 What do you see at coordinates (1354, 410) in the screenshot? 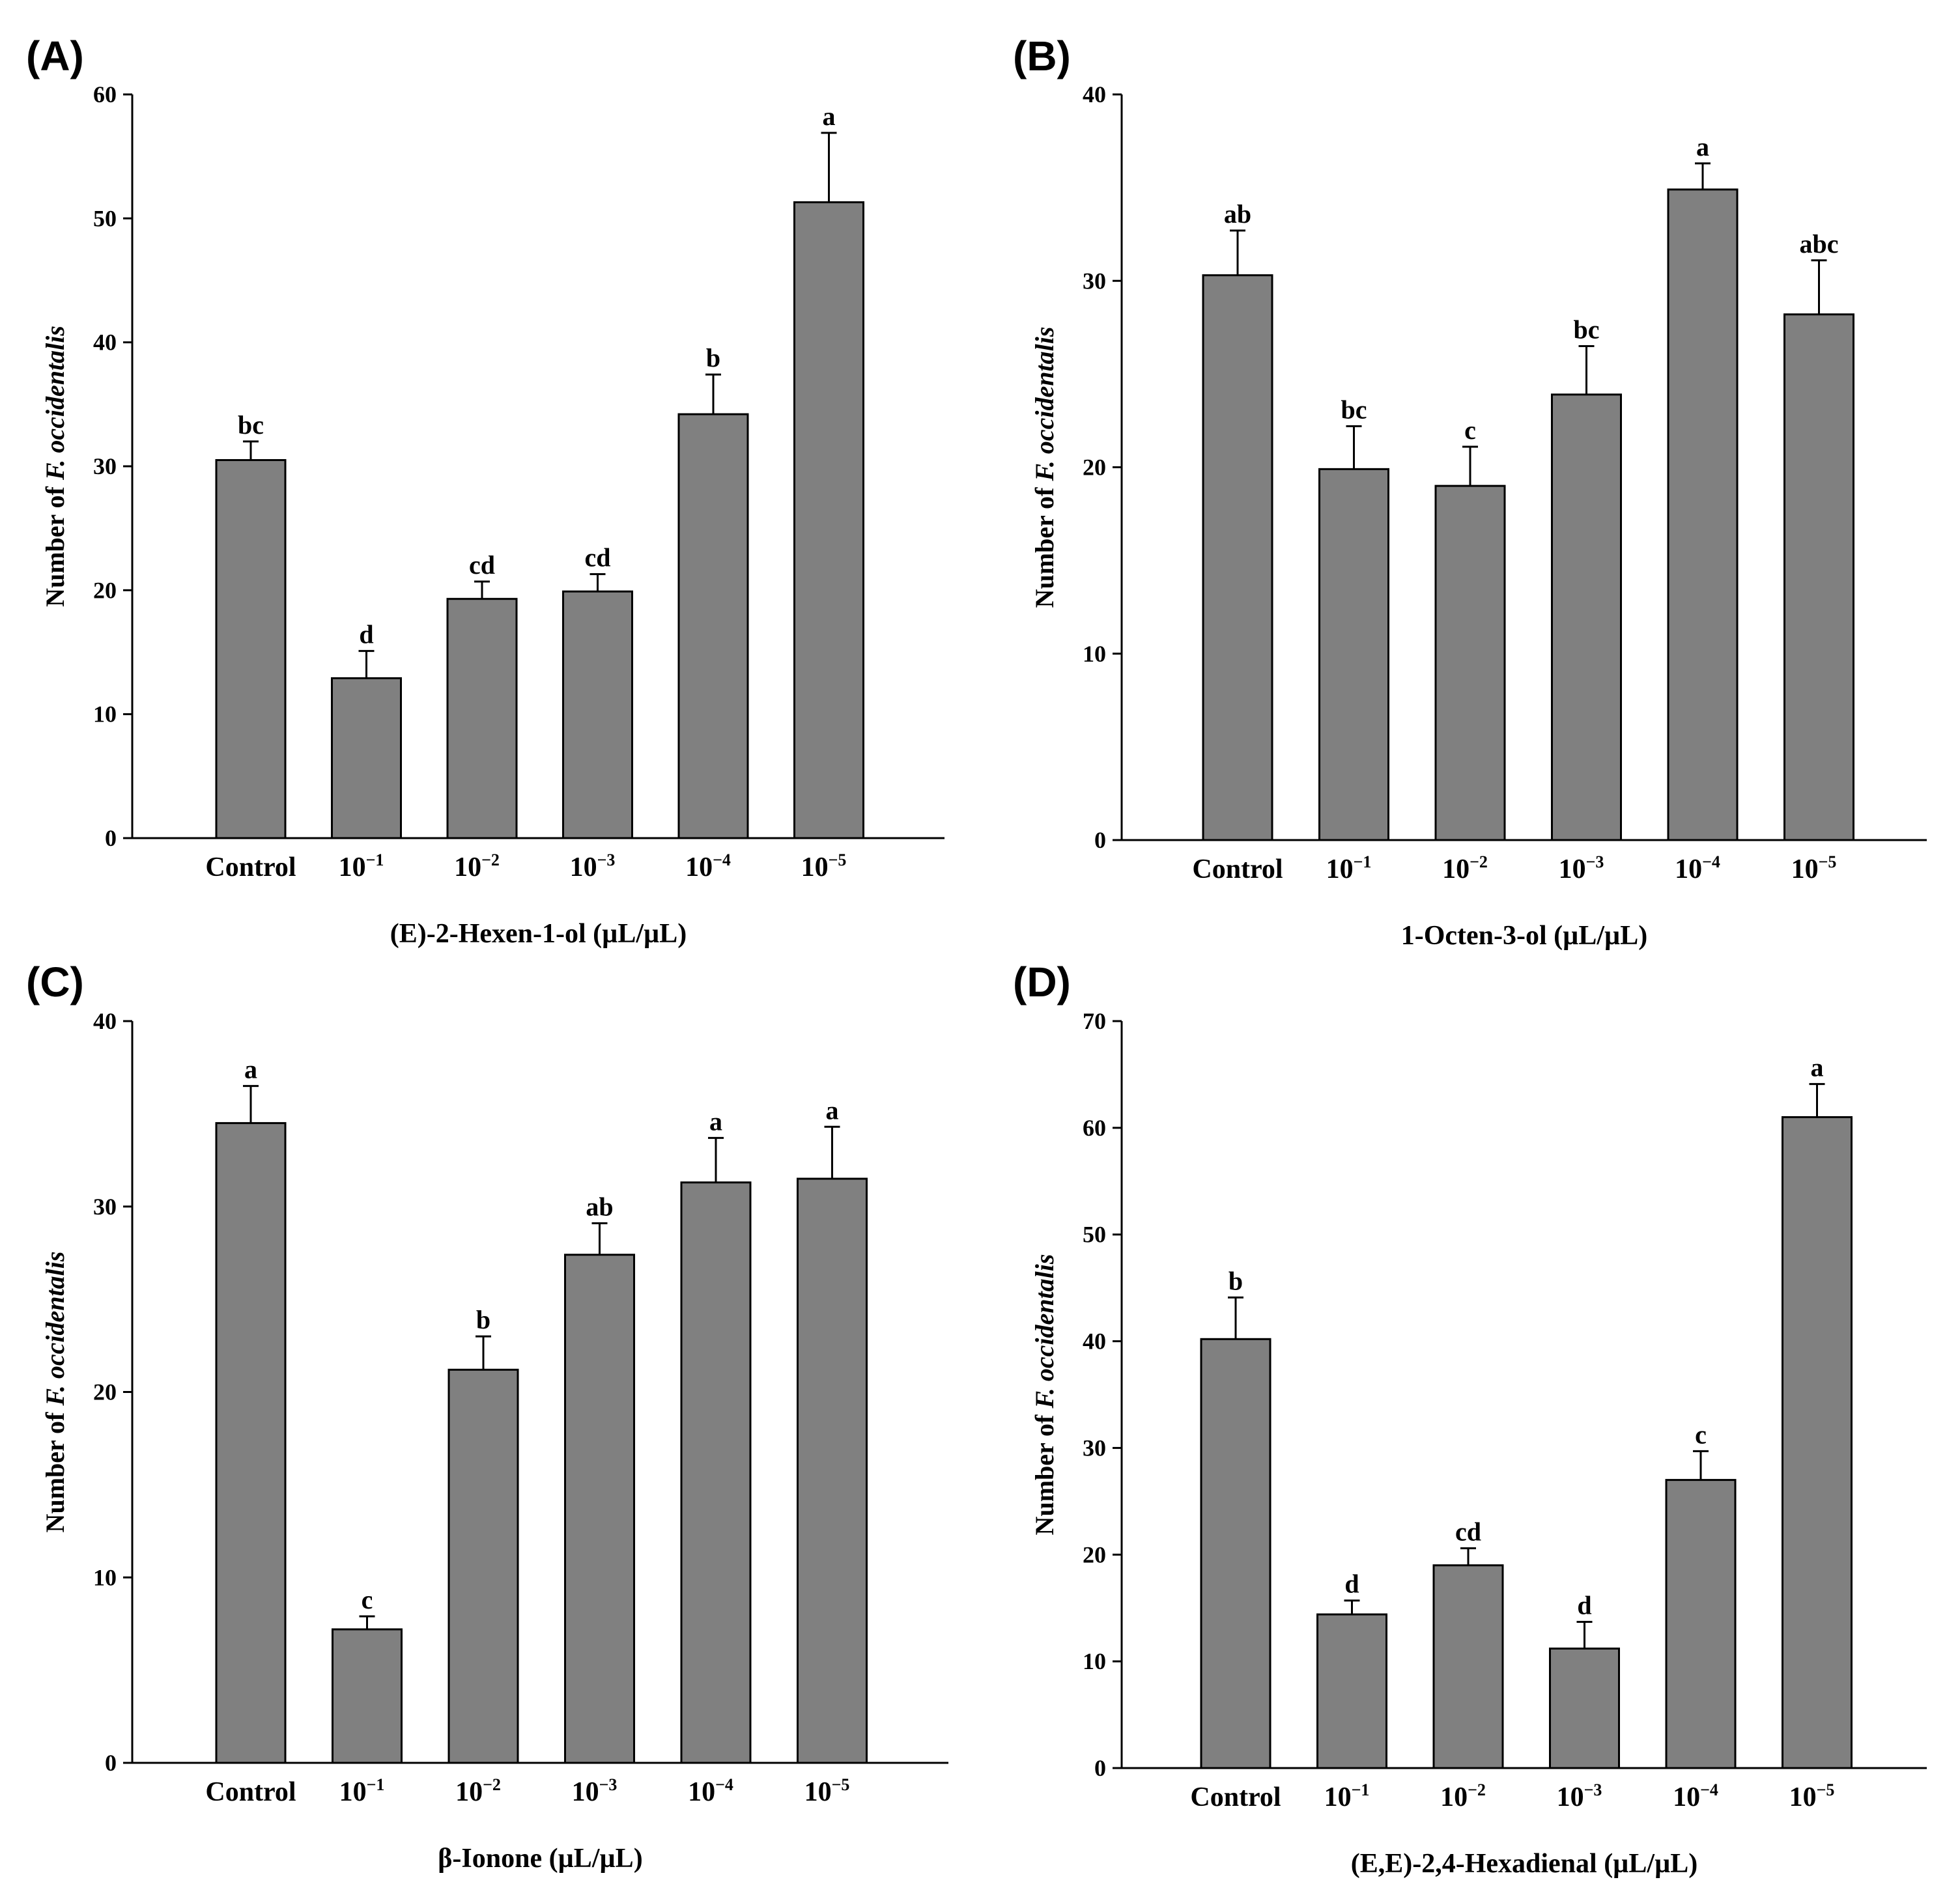
I see `significance-label-1: bc` at bounding box center [1354, 410].